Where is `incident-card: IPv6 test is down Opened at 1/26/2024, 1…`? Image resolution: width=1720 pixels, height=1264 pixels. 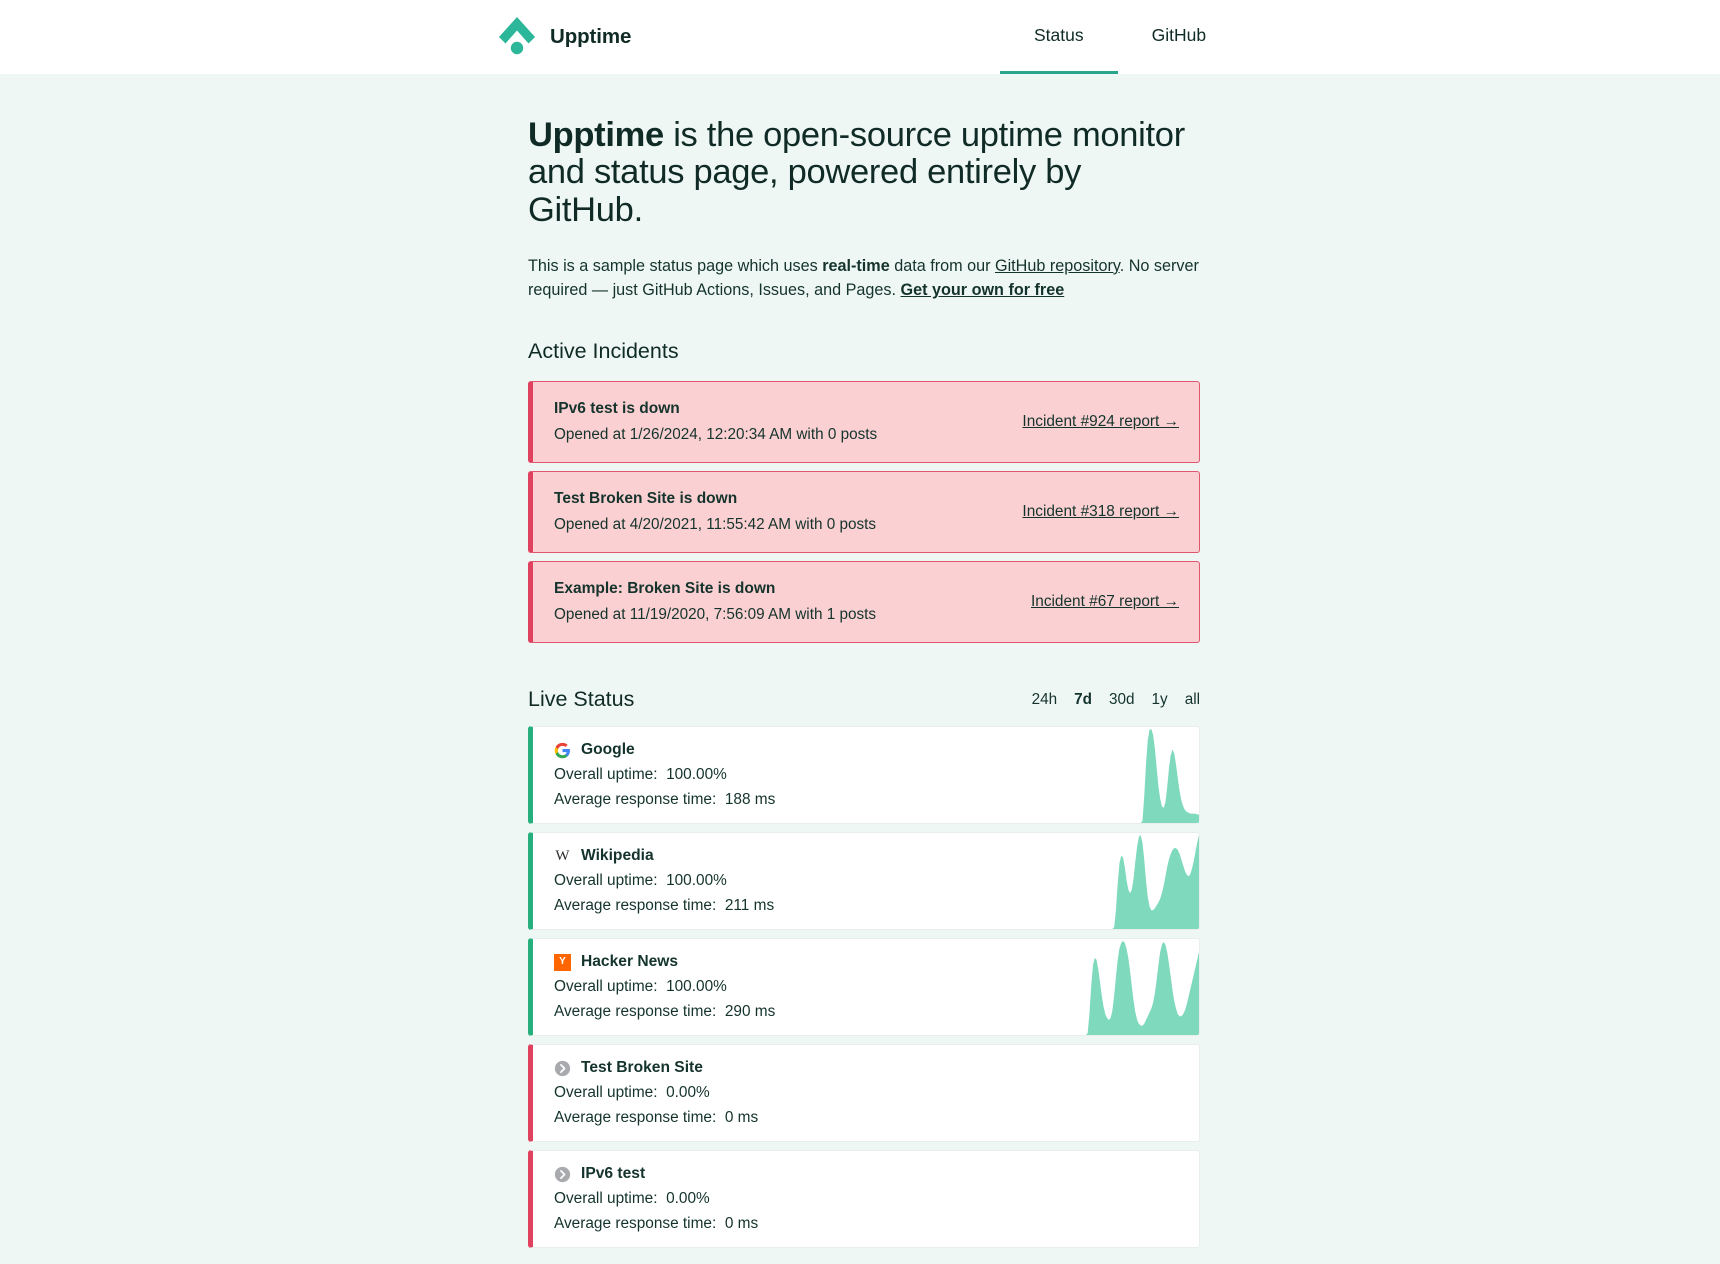 incident-card: IPv6 test is down Opened at 1/26/2024, 1… is located at coordinates (864, 422).